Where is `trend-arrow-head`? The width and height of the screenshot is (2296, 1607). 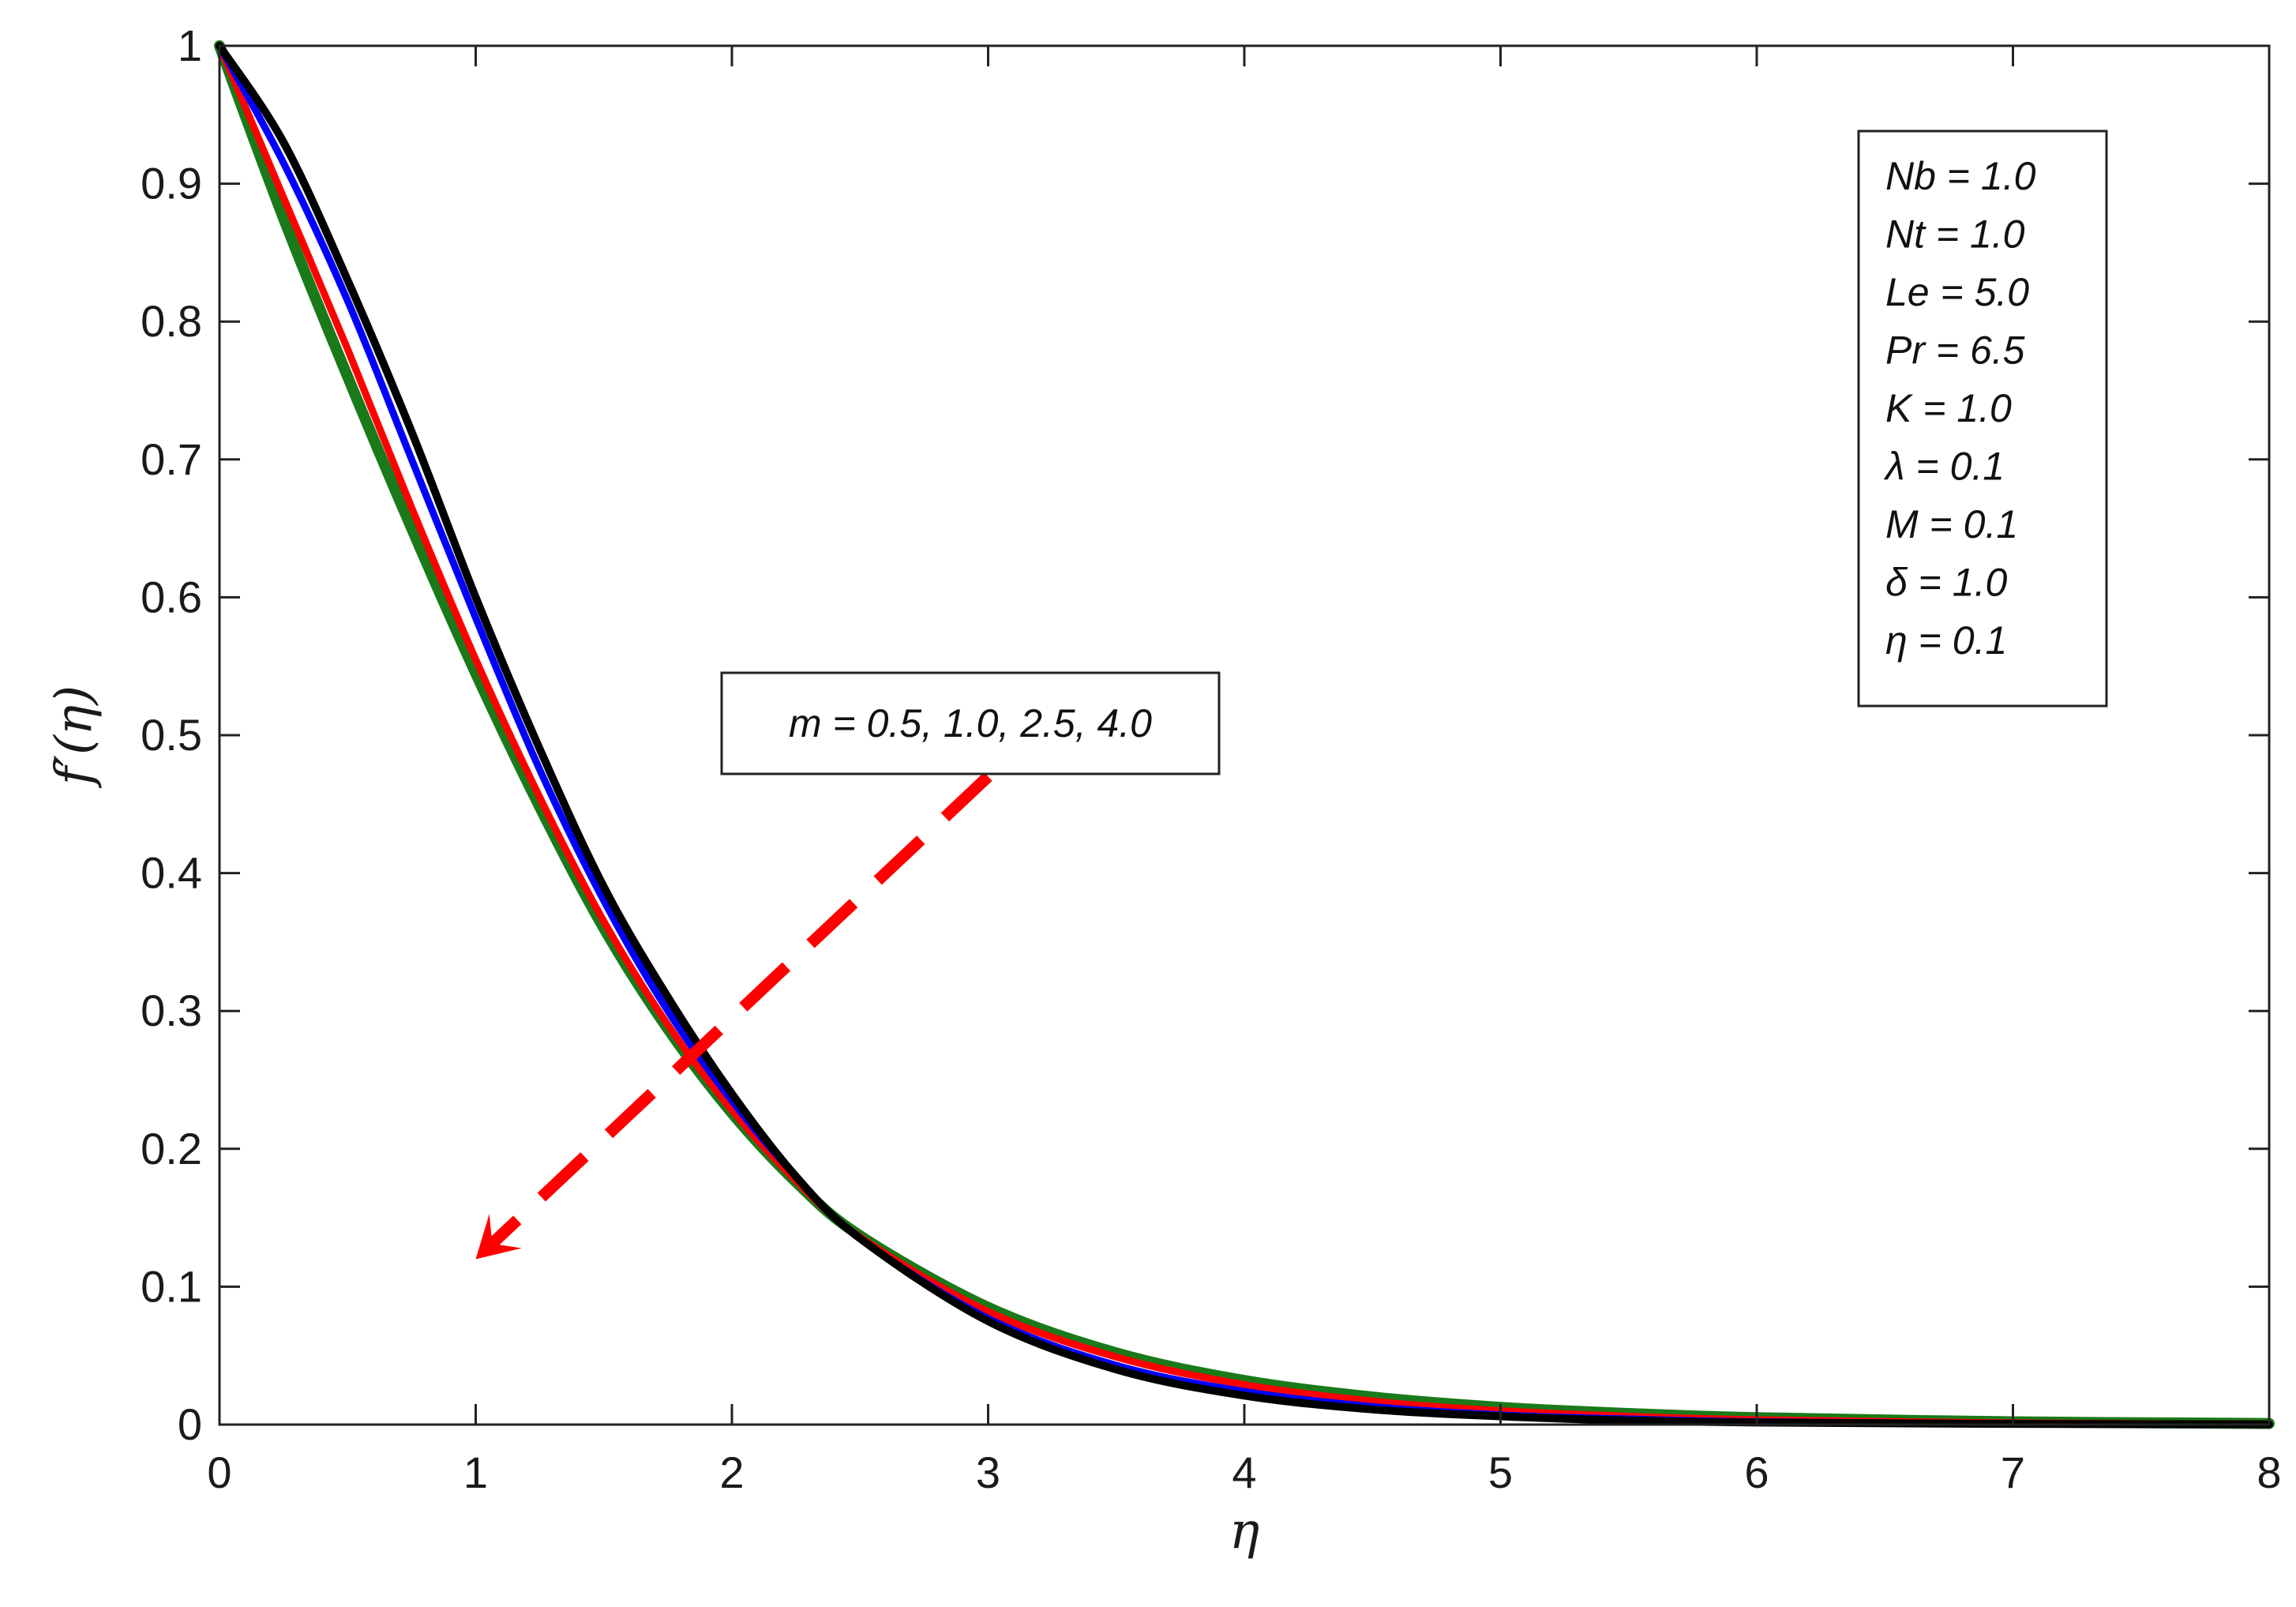
trend-arrow-head is located at coordinates (498, 1236).